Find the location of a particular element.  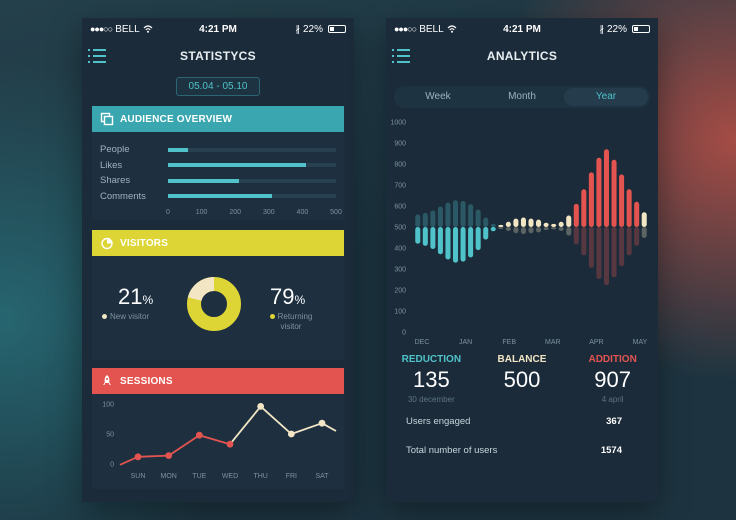

new-visitor-percent: 21% is located at coordinates (136, 296).